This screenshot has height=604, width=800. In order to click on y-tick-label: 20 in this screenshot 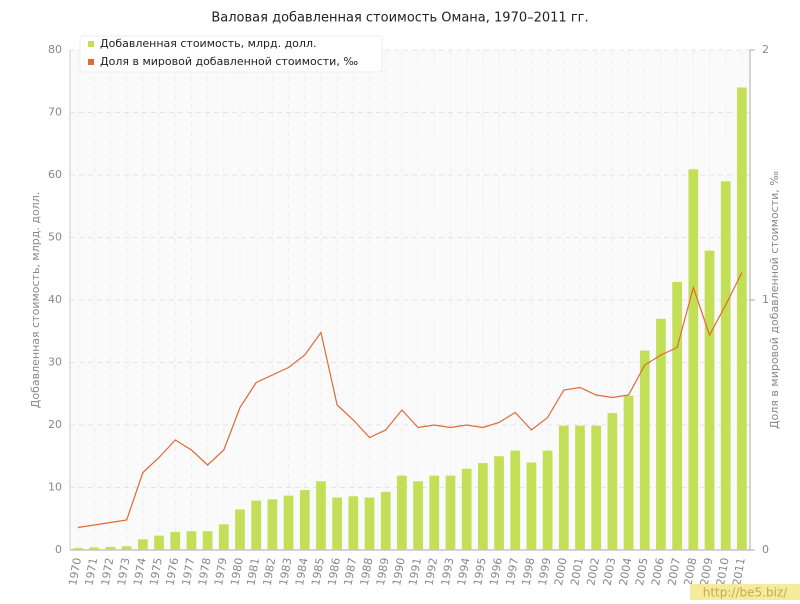, I will do `click(55, 424)`.